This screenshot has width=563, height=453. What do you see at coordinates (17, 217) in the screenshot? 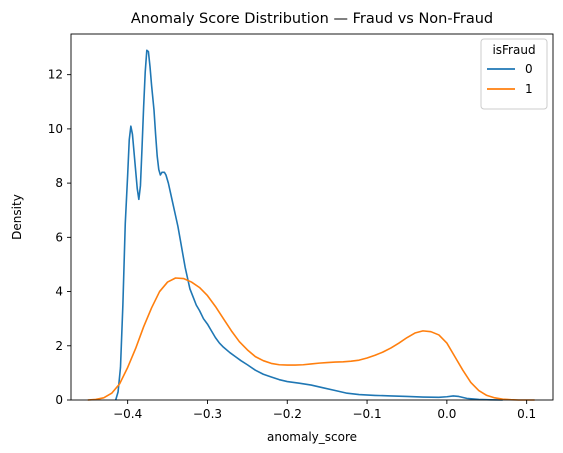
I see `y-axis-label: Density` at bounding box center [17, 217].